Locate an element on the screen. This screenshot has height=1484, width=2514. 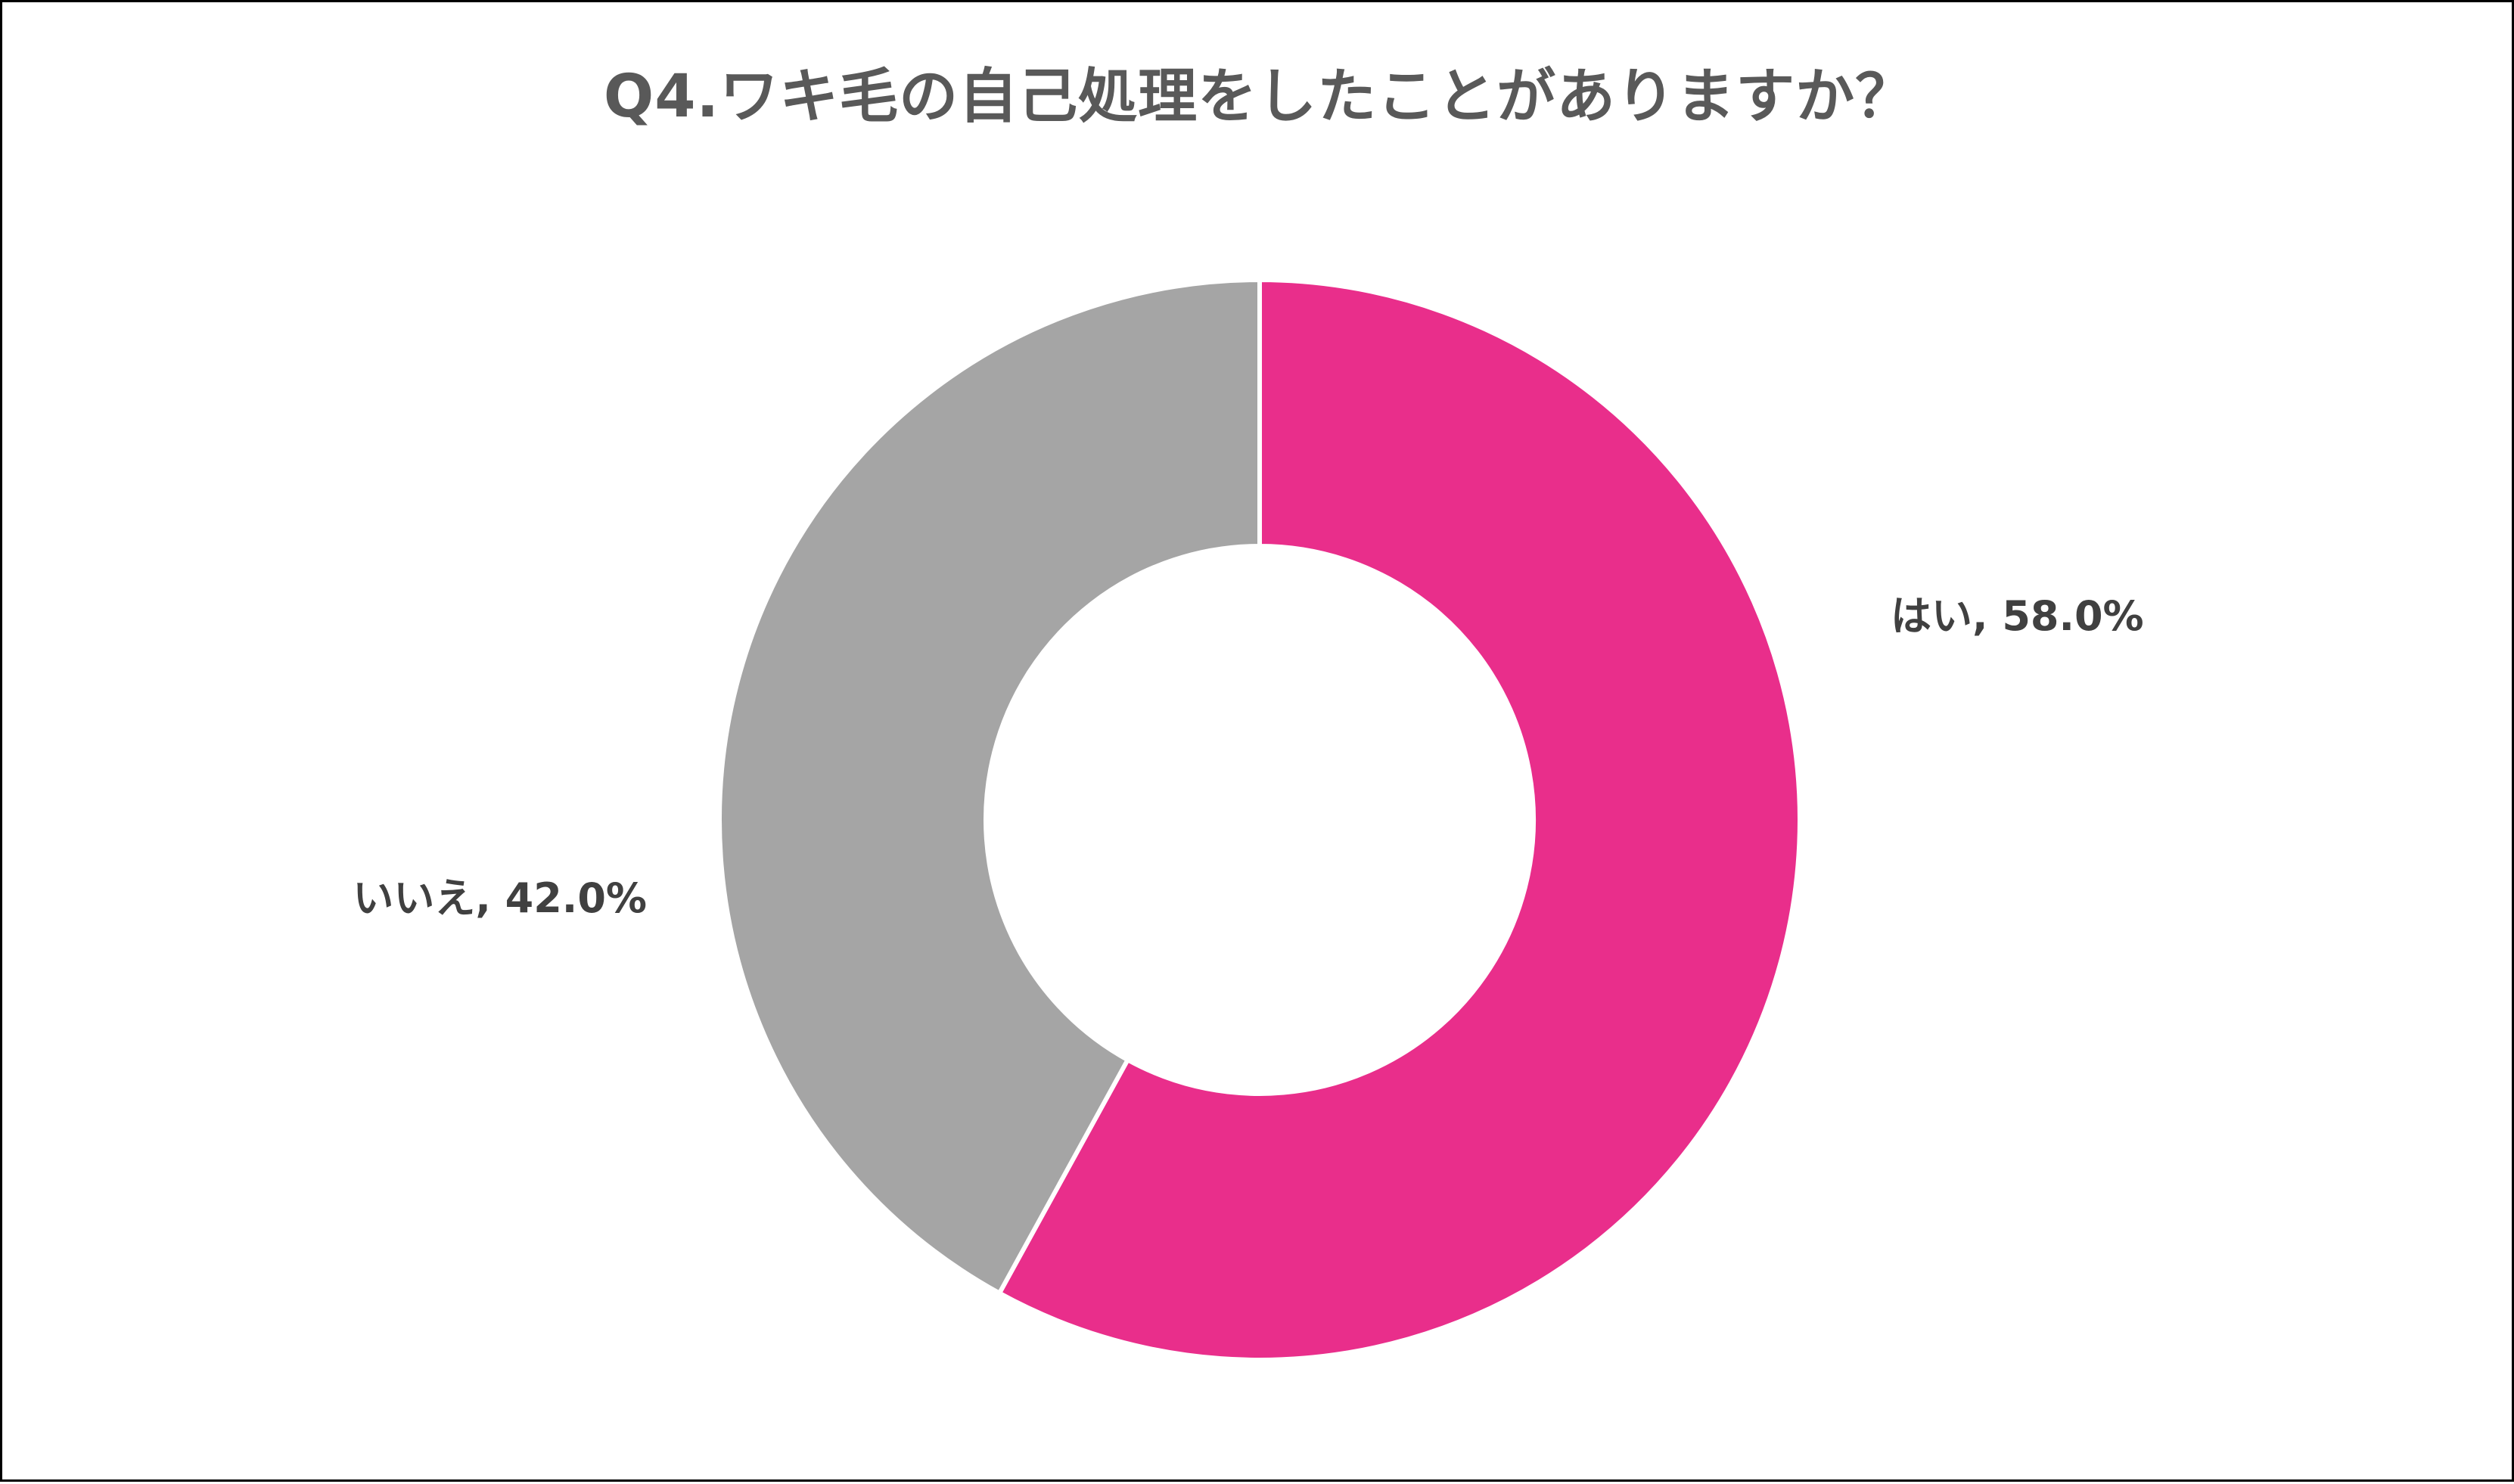
slice-label-no: いいえ, 42.0% is located at coordinates (500, 898).